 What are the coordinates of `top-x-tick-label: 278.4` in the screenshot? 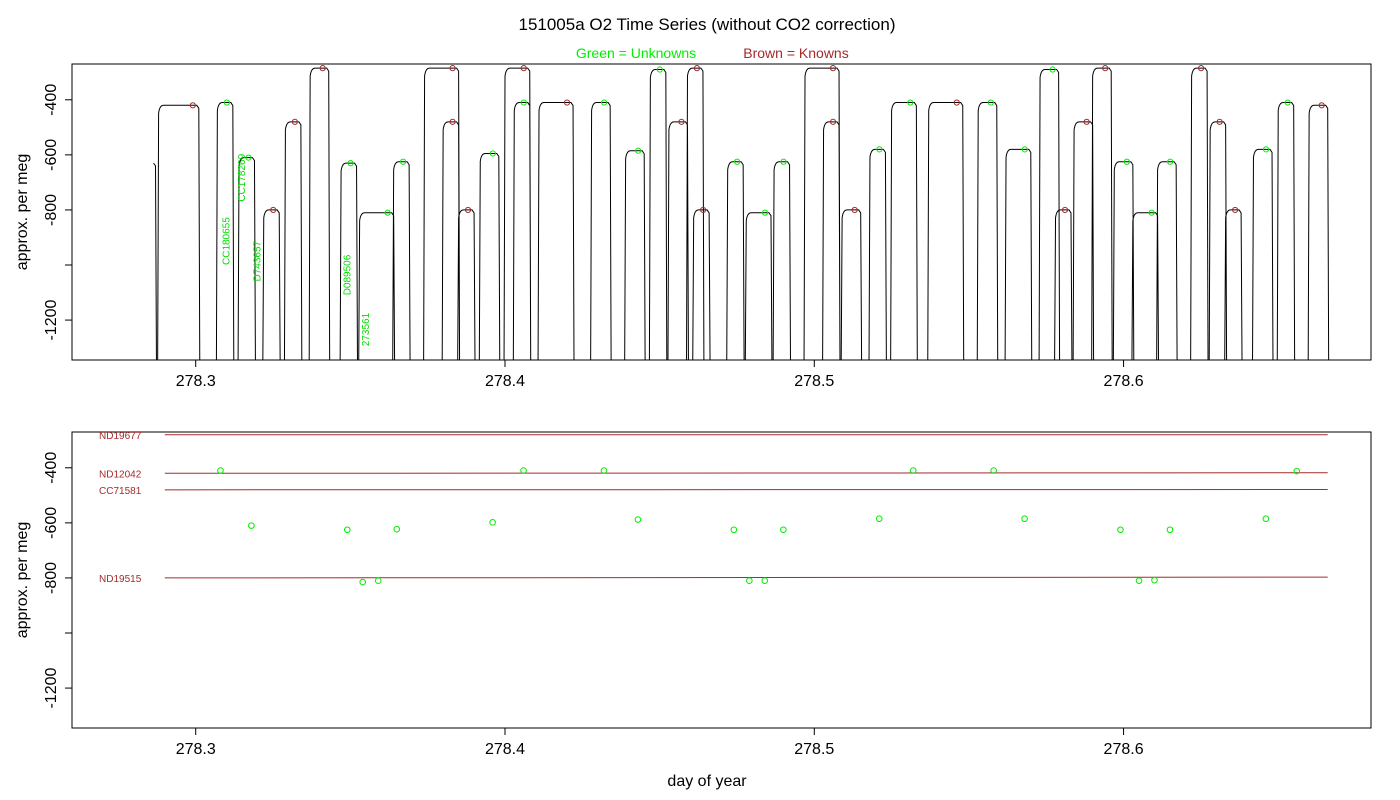 It's located at (505, 381).